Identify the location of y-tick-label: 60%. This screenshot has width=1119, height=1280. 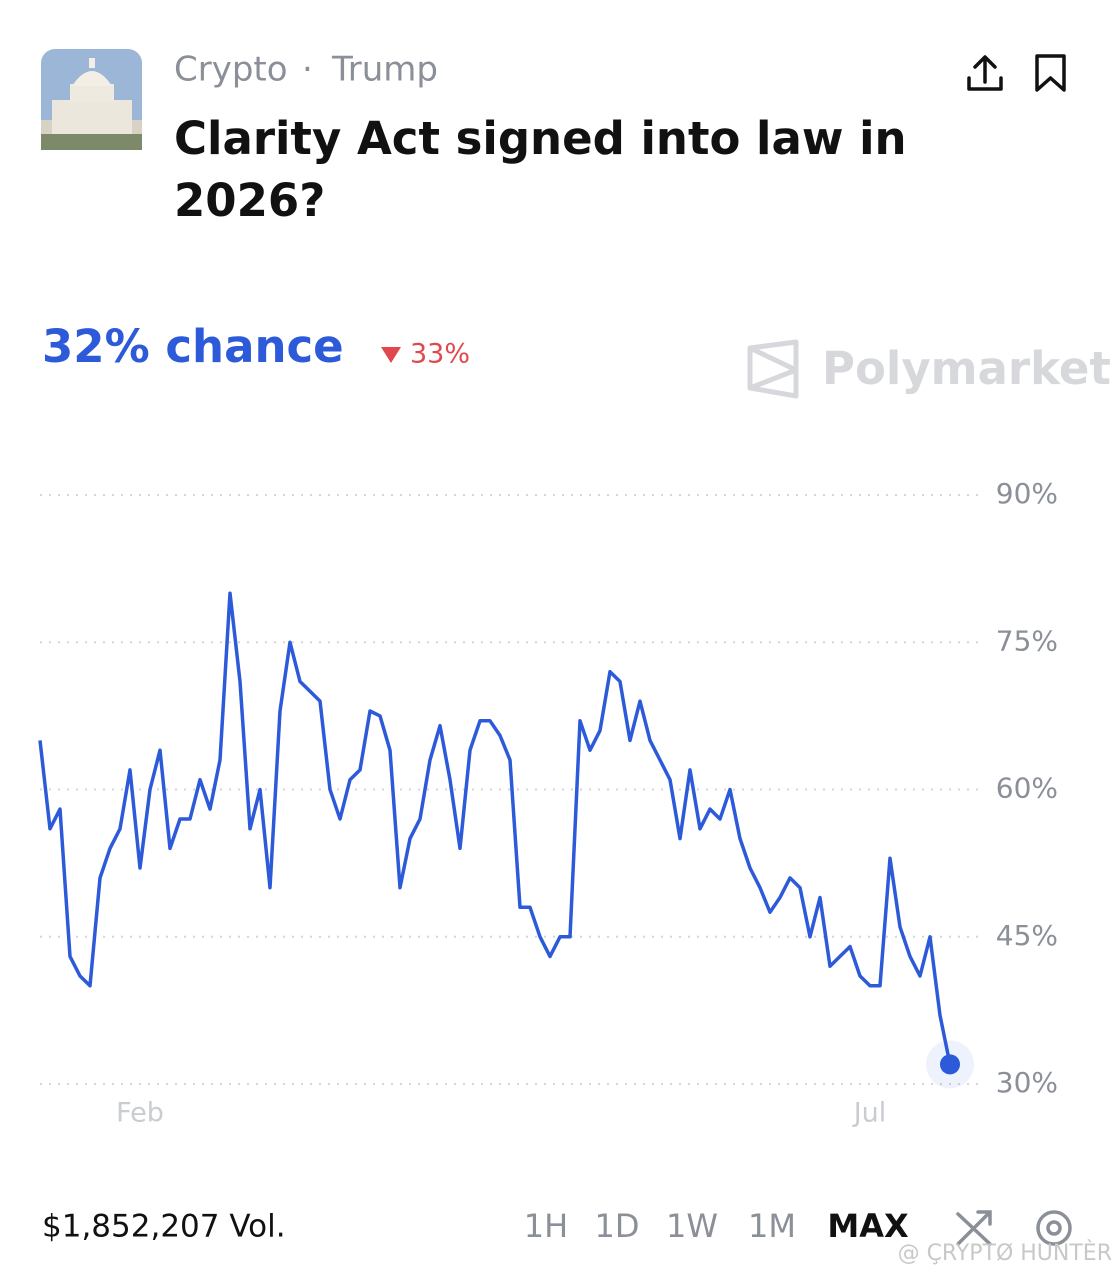
(1027, 788).